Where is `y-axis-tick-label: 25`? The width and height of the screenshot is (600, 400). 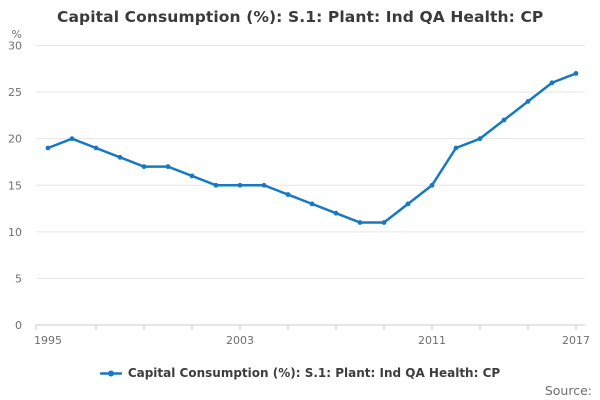 y-axis-tick-label: 25 is located at coordinates (15, 92).